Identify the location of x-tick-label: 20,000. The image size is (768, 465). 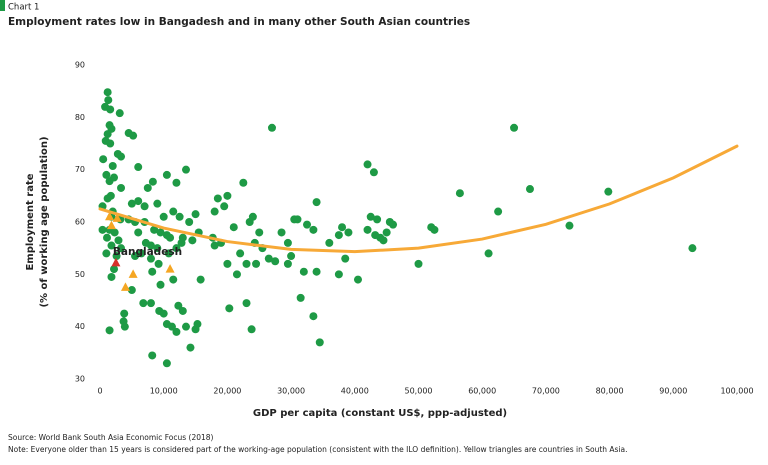
(227, 391).